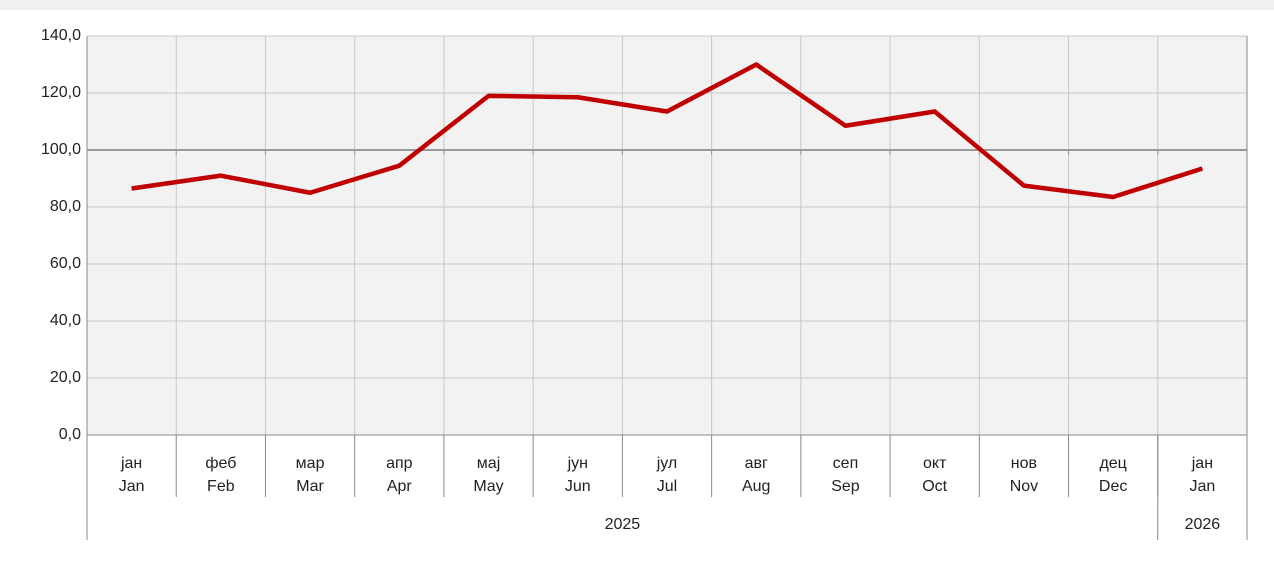 Image resolution: width=1274 pixels, height=571 pixels. I want to click on x-tick-label: Apr, so click(400, 486).